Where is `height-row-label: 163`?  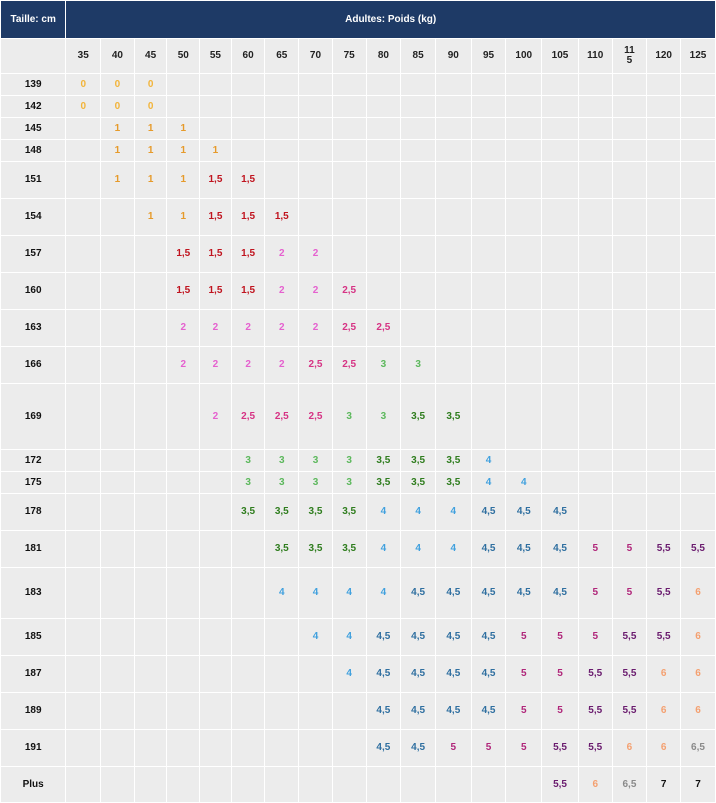 height-row-label: 163 is located at coordinates (33, 328).